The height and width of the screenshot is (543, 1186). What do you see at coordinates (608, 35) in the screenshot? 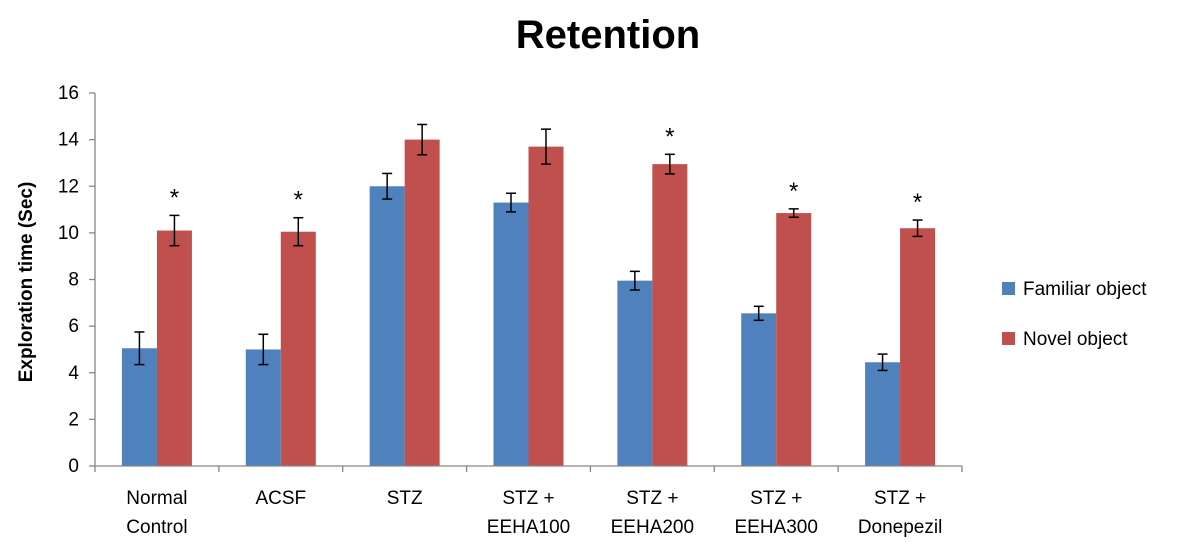
I see `chart-title: Retention` at bounding box center [608, 35].